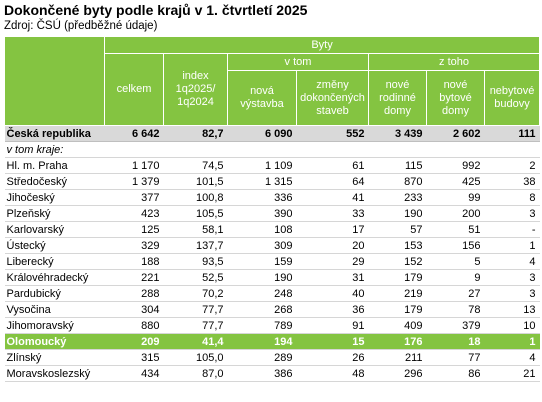 The height and width of the screenshot is (402, 542). What do you see at coordinates (272, 341) in the screenshot?
I see `table-row: Olomoucký 209 41,4 194 15 176 18 1` at bounding box center [272, 341].